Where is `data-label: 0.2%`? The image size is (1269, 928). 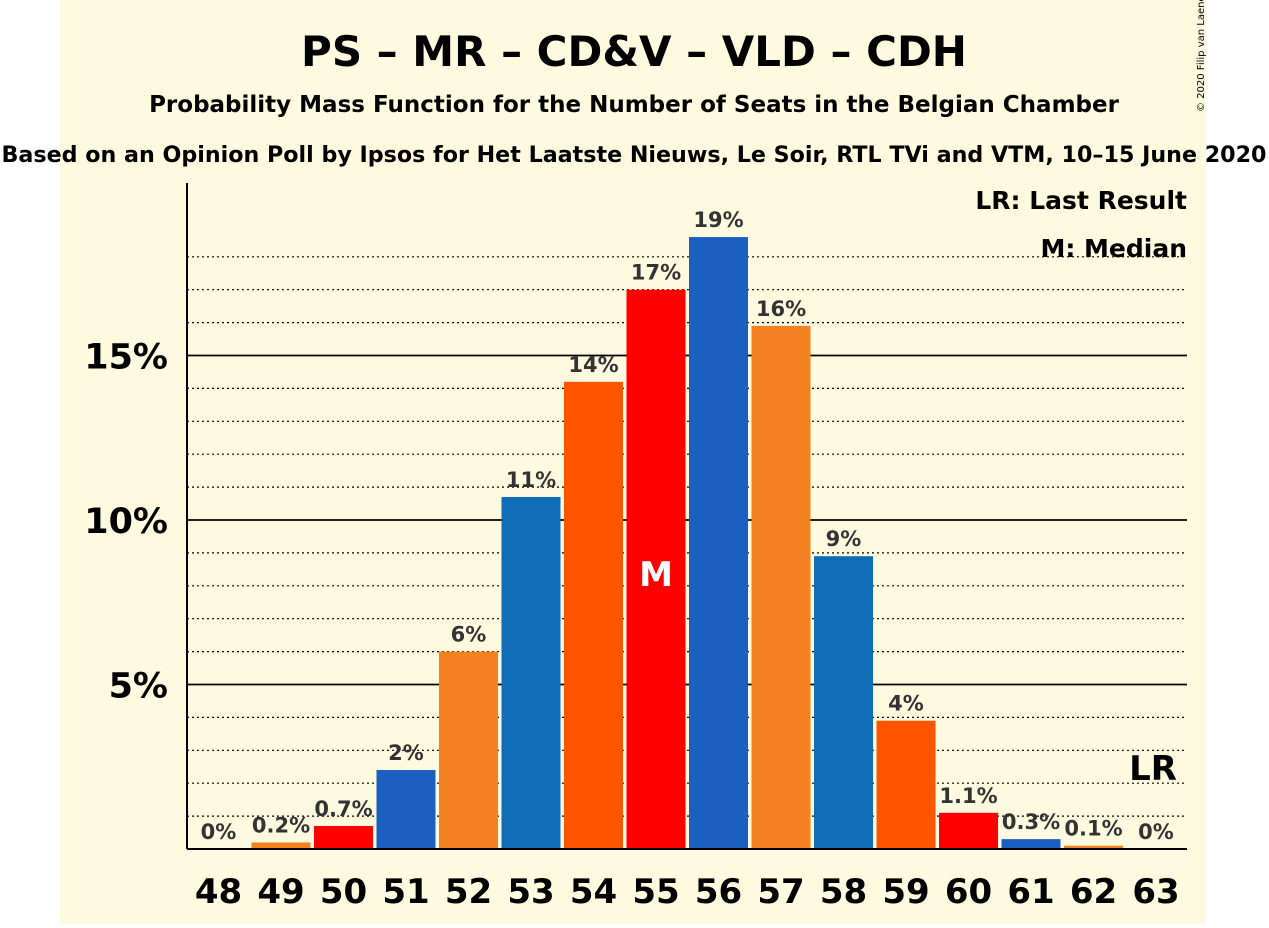 data-label: 0.2% is located at coordinates (281, 825).